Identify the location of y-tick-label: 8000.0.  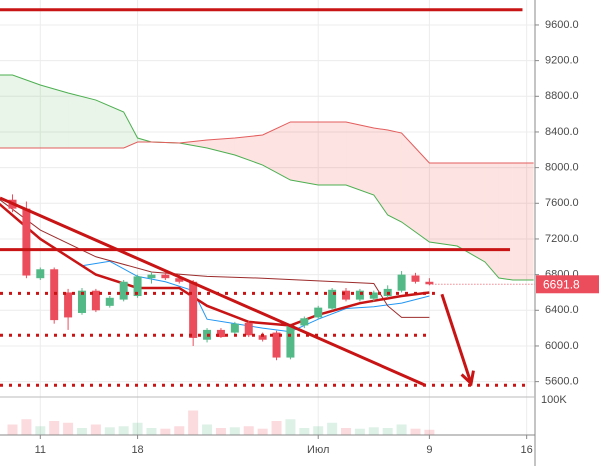
(562, 168).